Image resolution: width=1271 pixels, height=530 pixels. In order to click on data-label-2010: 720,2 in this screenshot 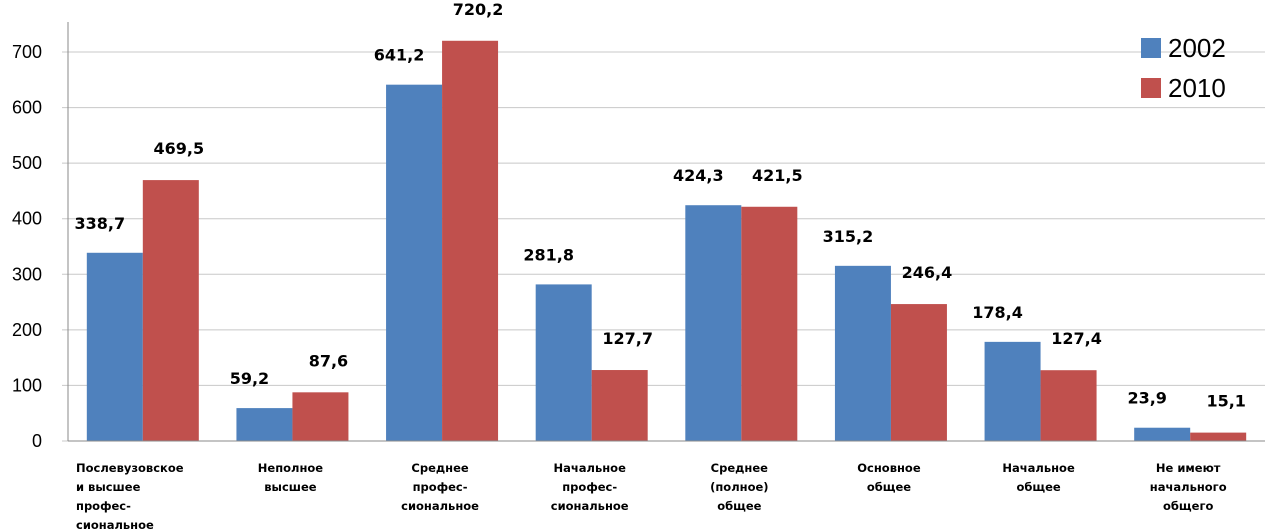, I will do `click(478, 9)`.